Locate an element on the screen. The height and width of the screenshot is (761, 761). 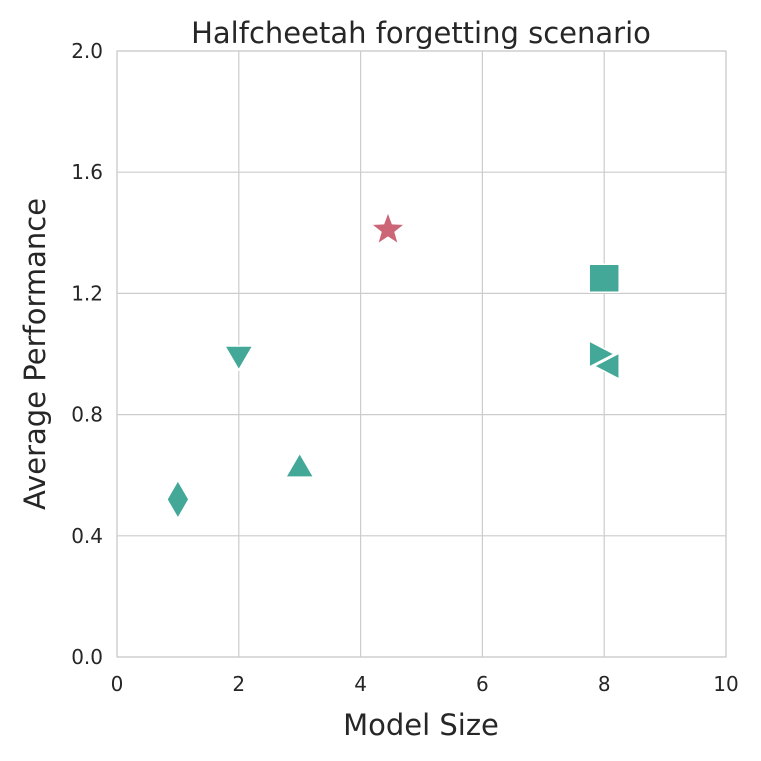
star-point is located at coordinates (388, 228).